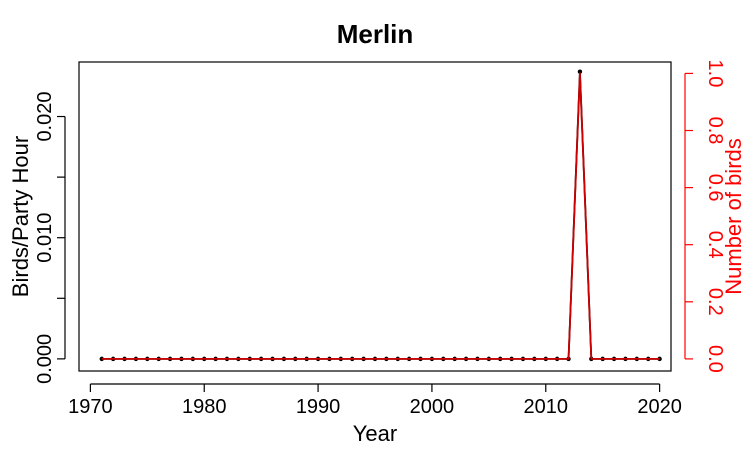 The height and width of the screenshot is (450, 750). What do you see at coordinates (715, 359) in the screenshot?
I see `y-tick-label-right: 0.0` at bounding box center [715, 359].